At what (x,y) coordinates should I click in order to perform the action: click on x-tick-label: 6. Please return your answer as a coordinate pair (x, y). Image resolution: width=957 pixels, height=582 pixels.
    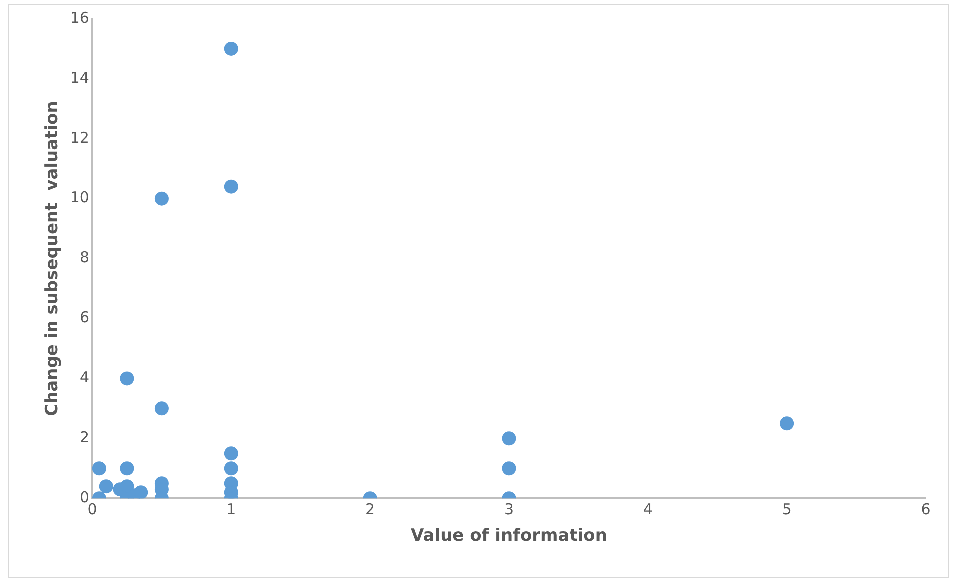
    Looking at the image, I should click on (926, 509).